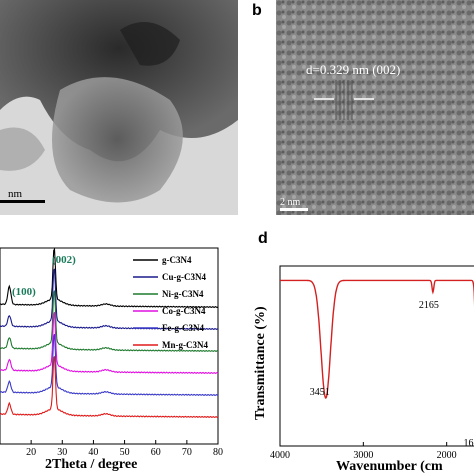 The height and width of the screenshot is (474, 474). I want to click on ftir-xlabel: Wavenumber (cm, so click(389, 466).